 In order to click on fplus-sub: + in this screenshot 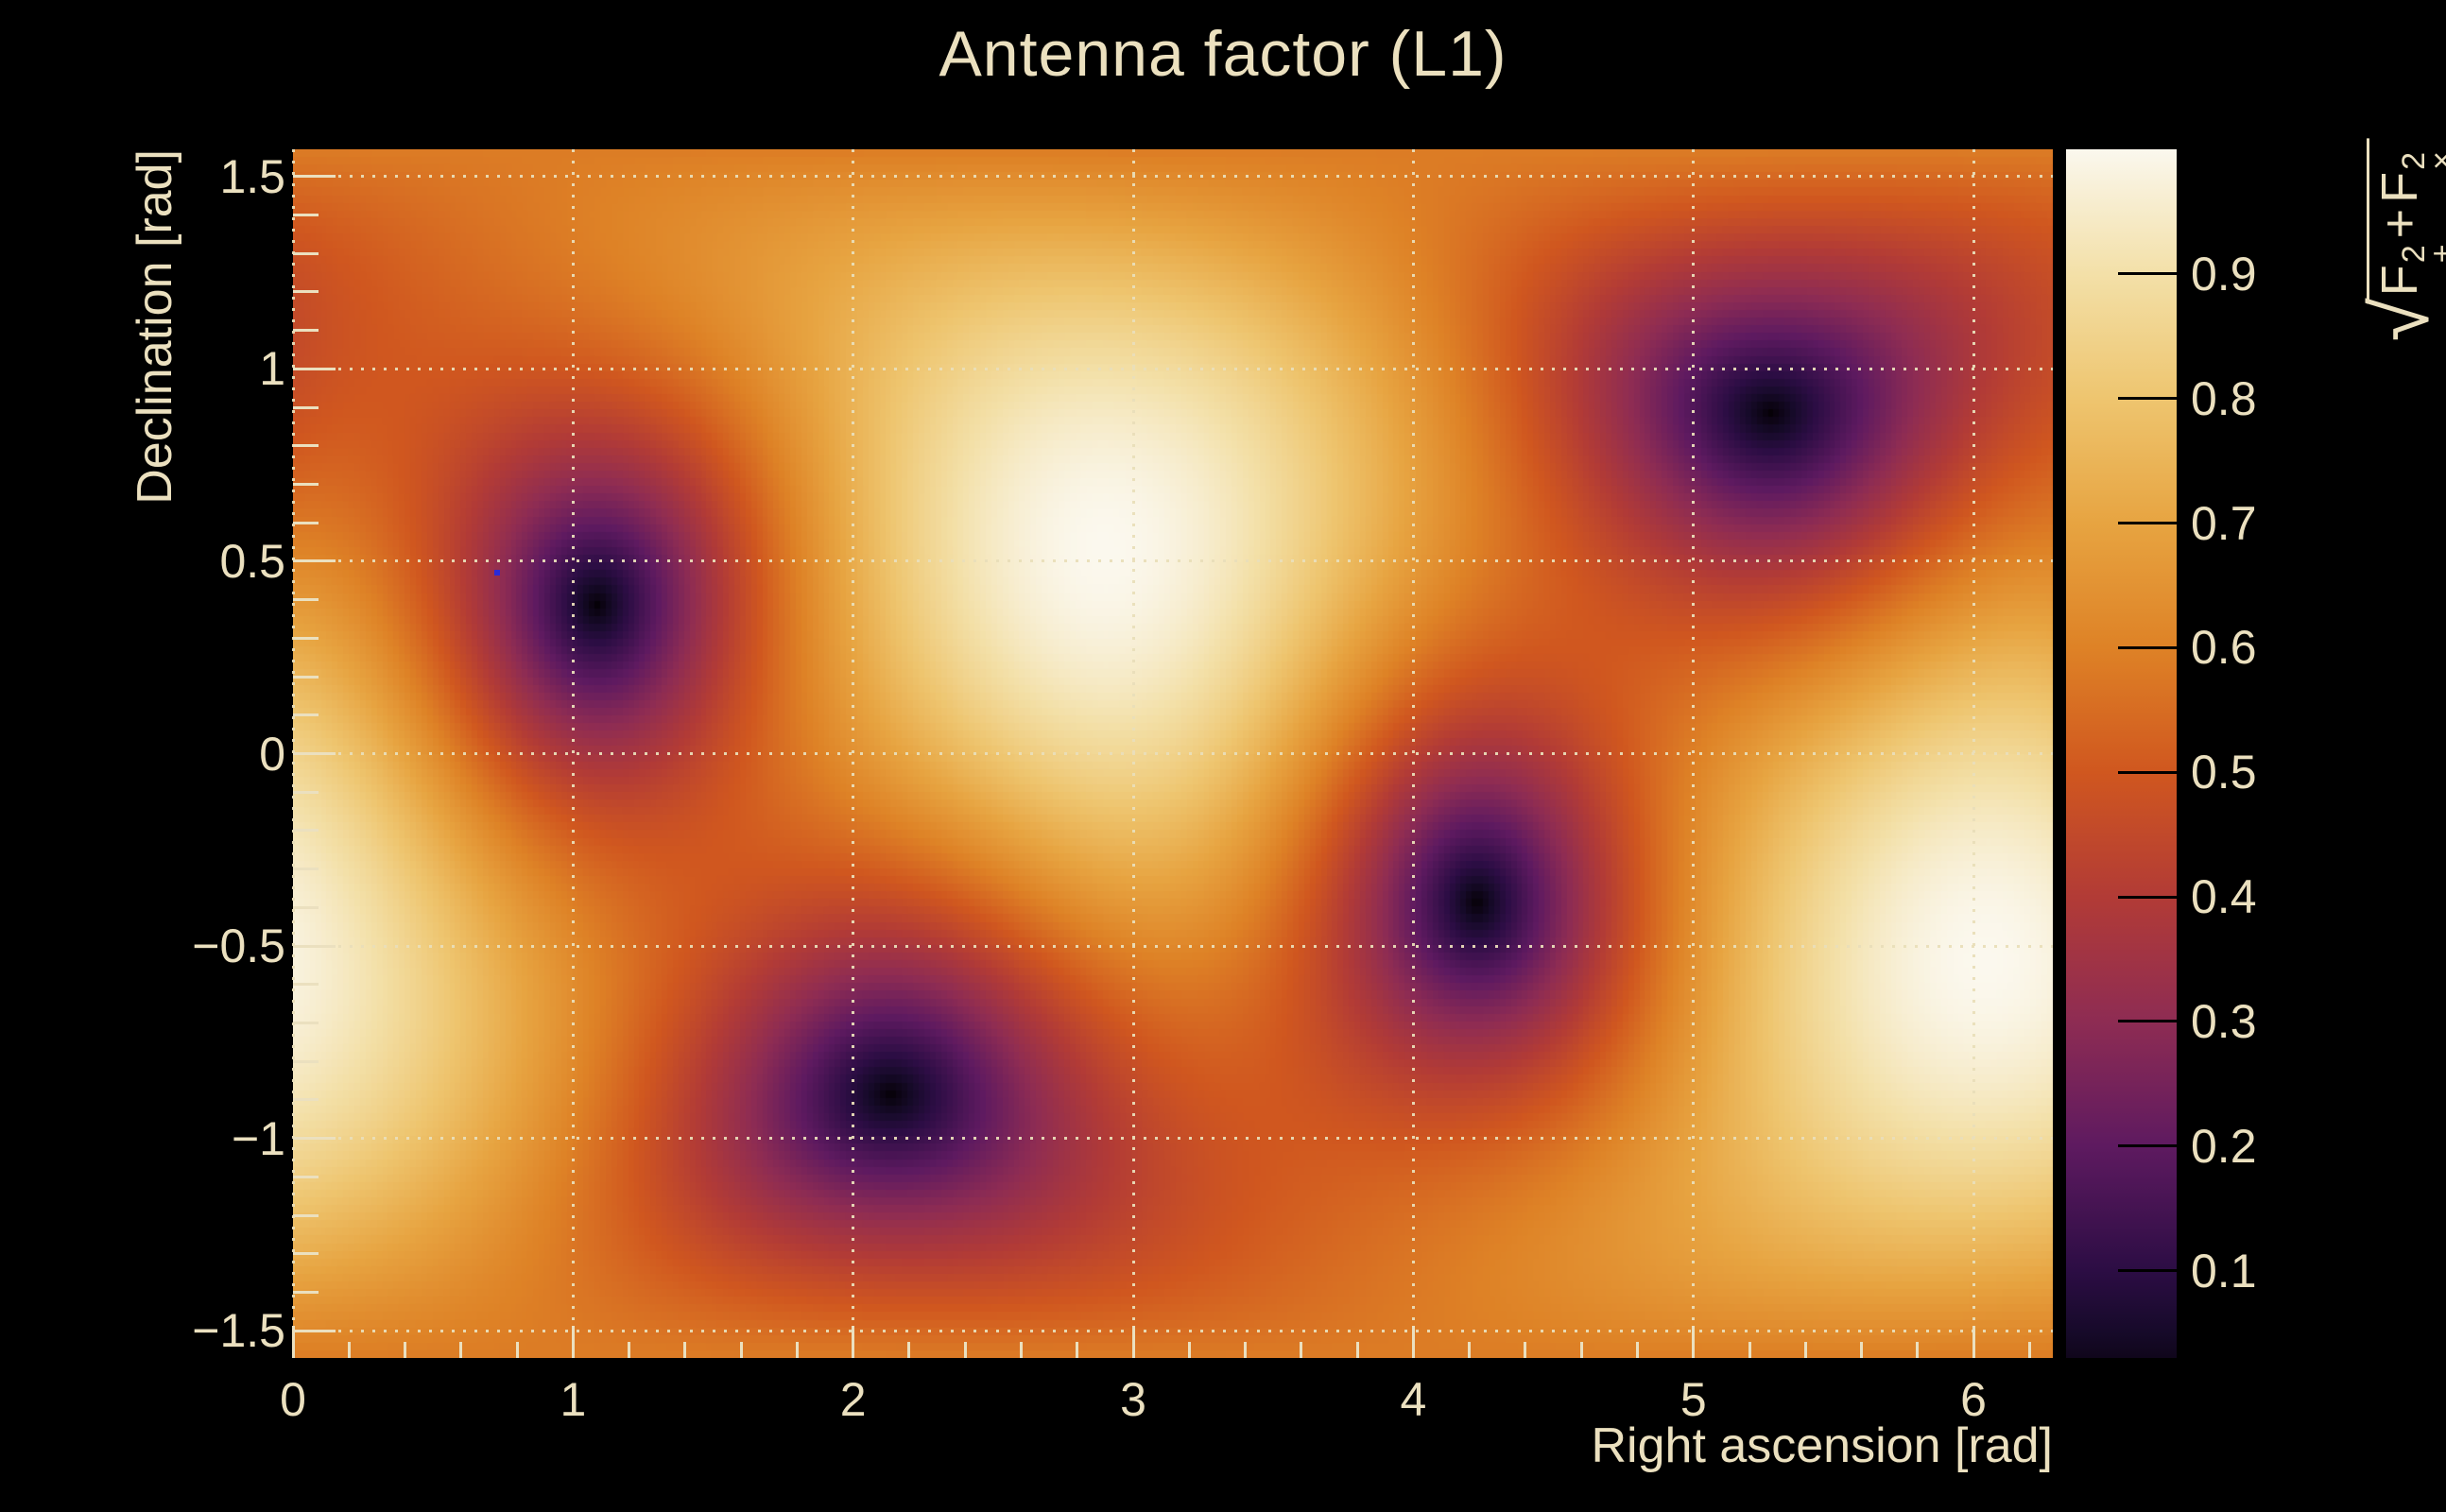, I will do `click(2435, 253)`.